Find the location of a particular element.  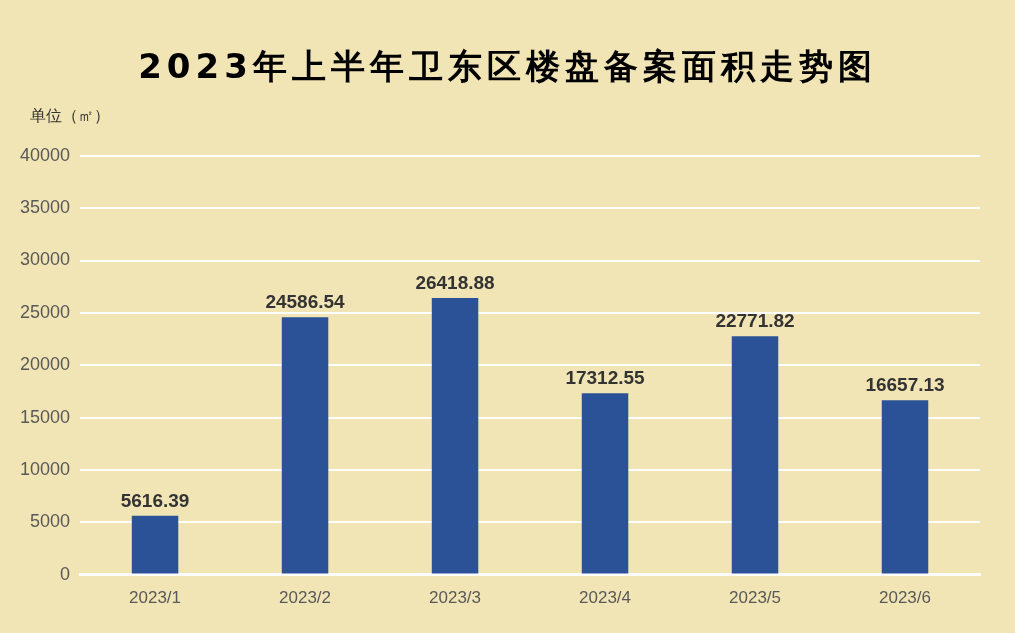

data-label: 22771.82 is located at coordinates (755, 320).